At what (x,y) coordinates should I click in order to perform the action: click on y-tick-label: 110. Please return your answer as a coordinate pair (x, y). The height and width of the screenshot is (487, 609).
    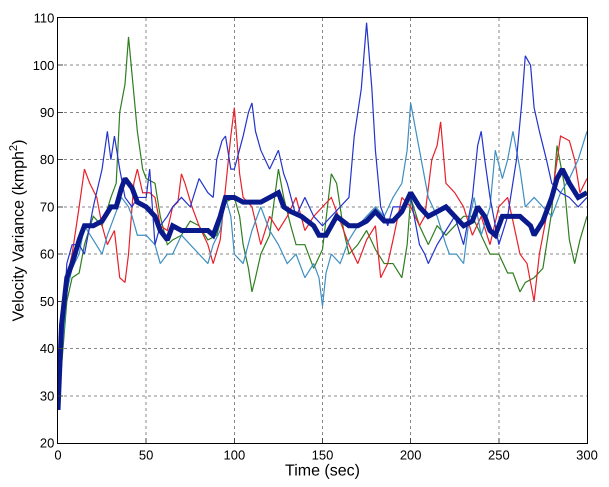
    Looking at the image, I should click on (44, 18).